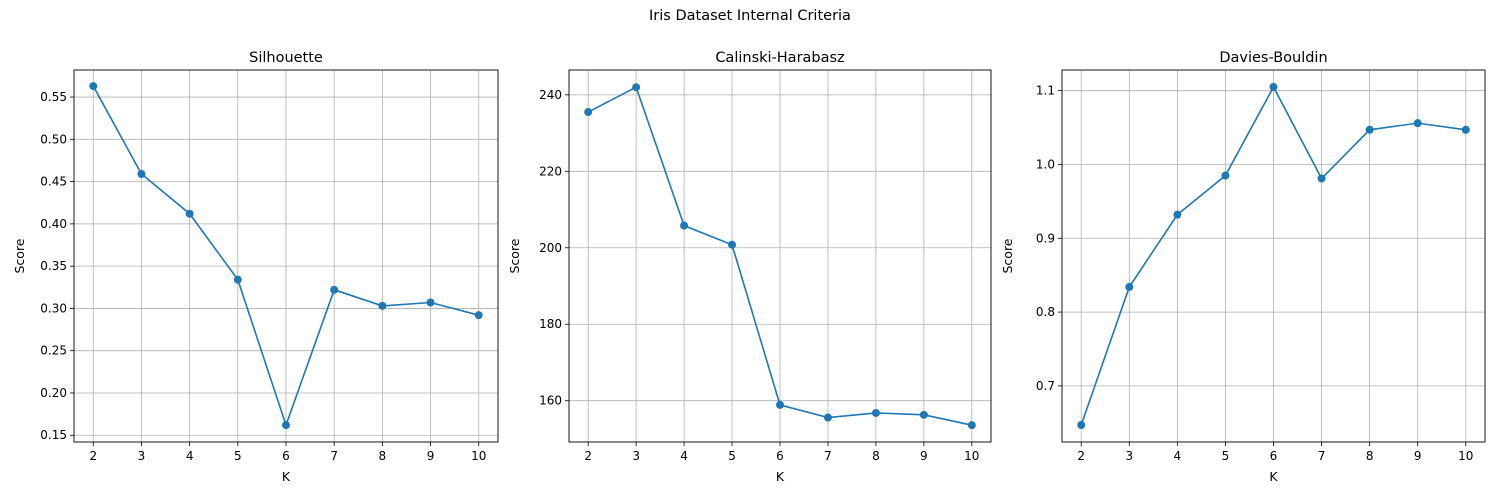 This screenshot has height=500, width=1500. What do you see at coordinates (550, 248) in the screenshot?
I see `y-tick-label: 200` at bounding box center [550, 248].